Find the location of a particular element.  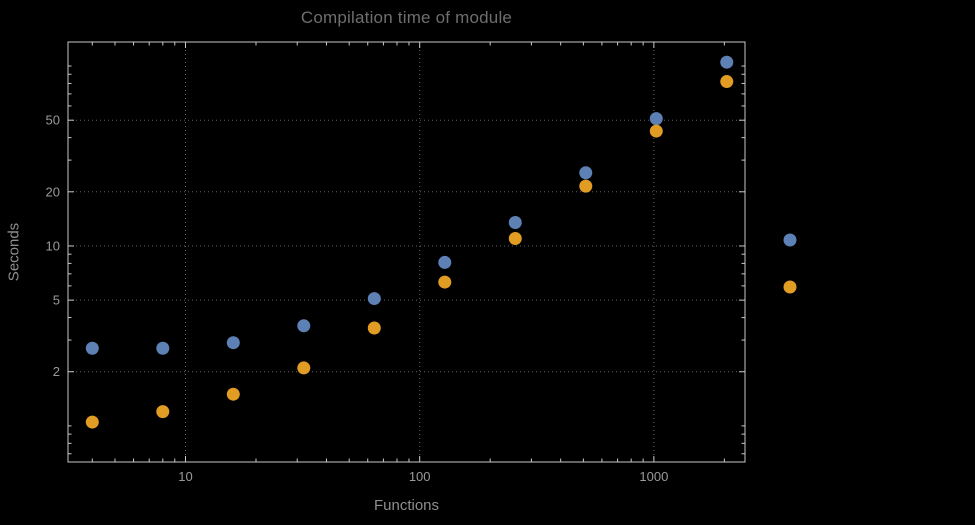

y-tick-label: 2 is located at coordinates (56, 371).